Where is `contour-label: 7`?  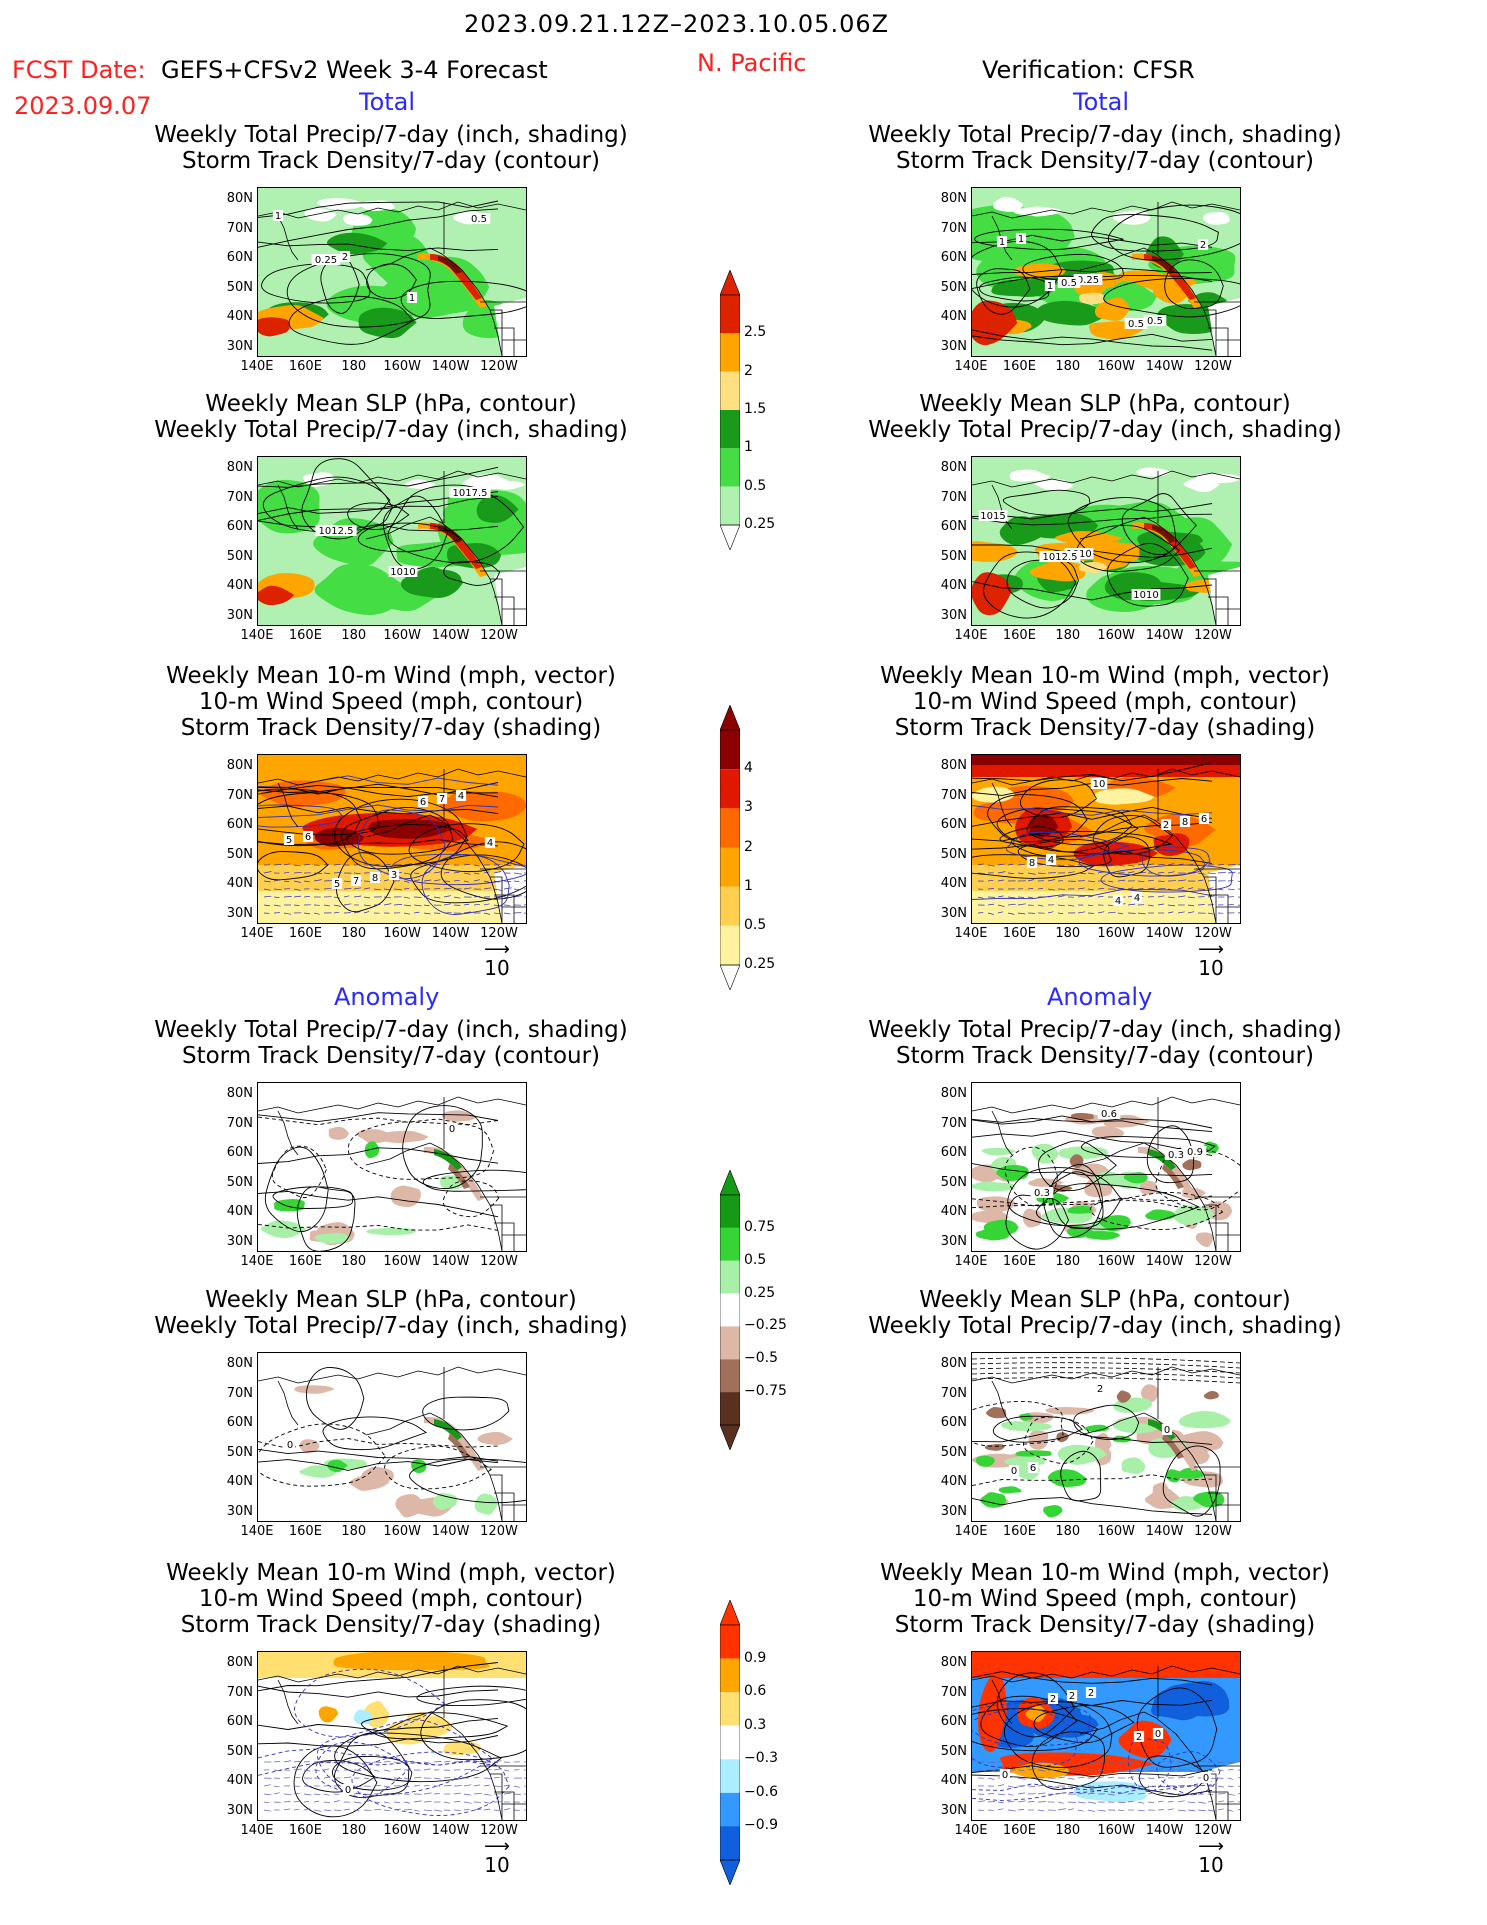
contour-label: 7 is located at coordinates (356, 881).